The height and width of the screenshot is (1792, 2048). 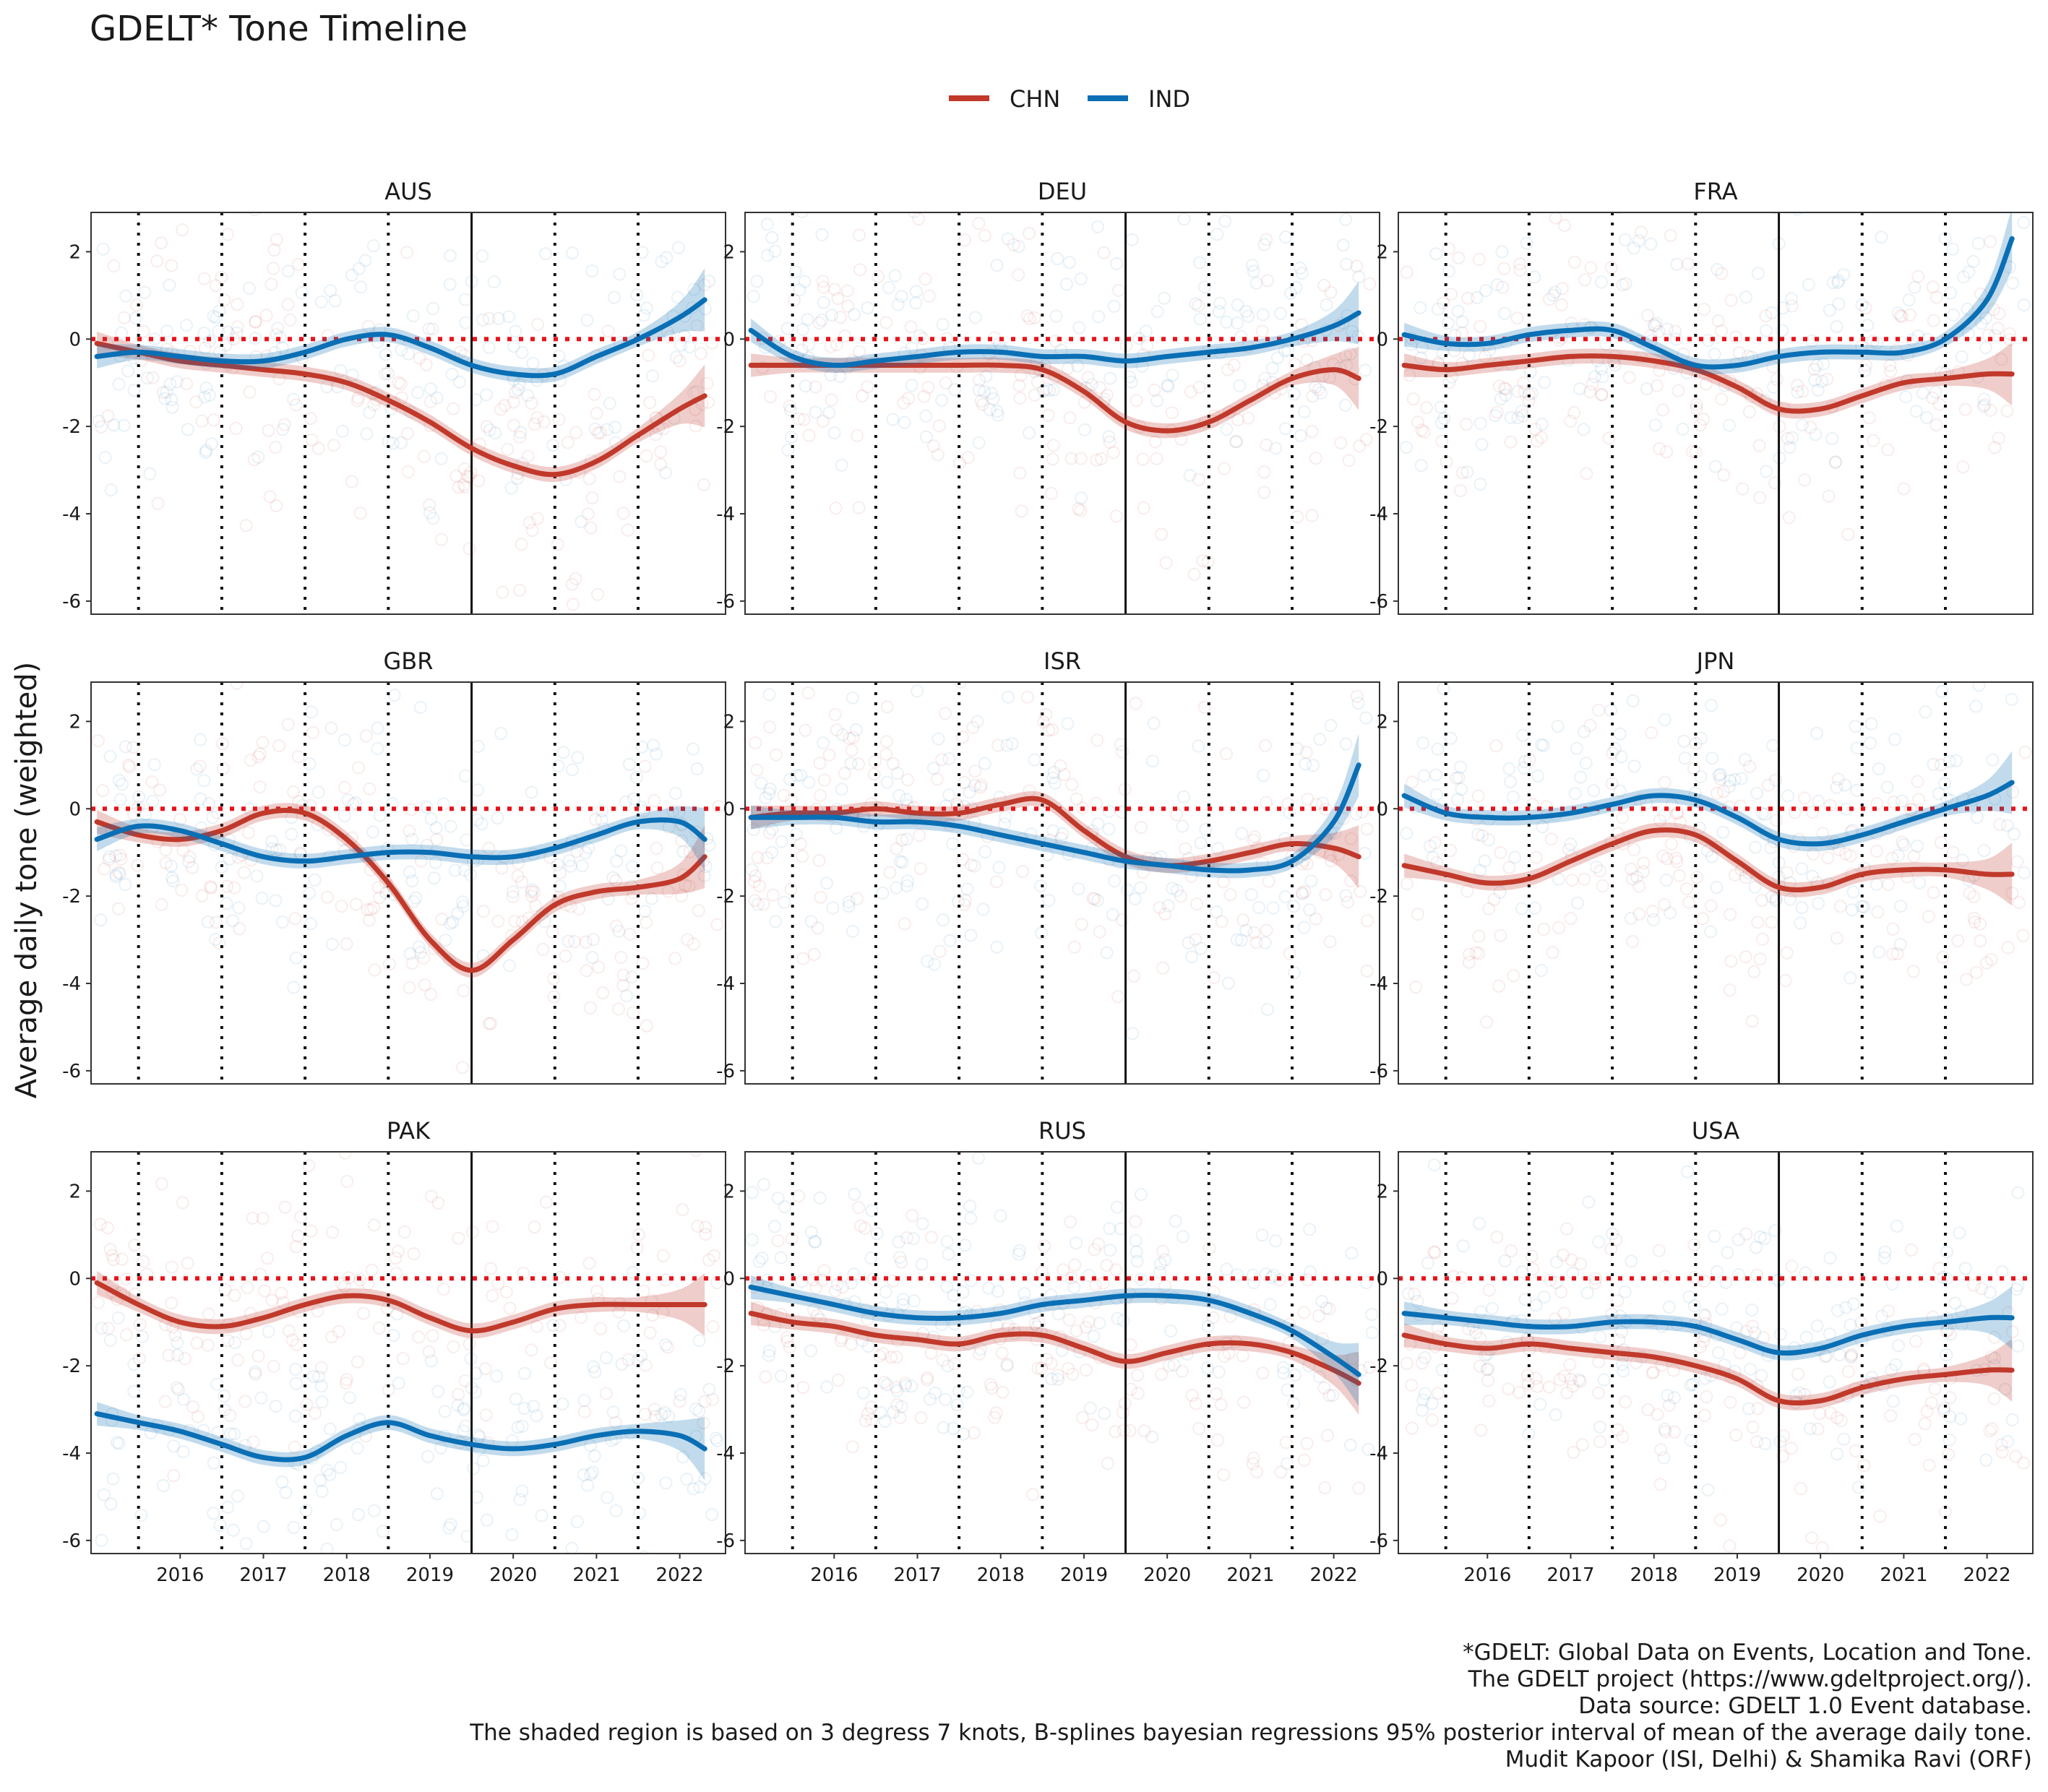 What do you see at coordinates (1054, 1348) in the screenshot?
I see `line-chn` at bounding box center [1054, 1348].